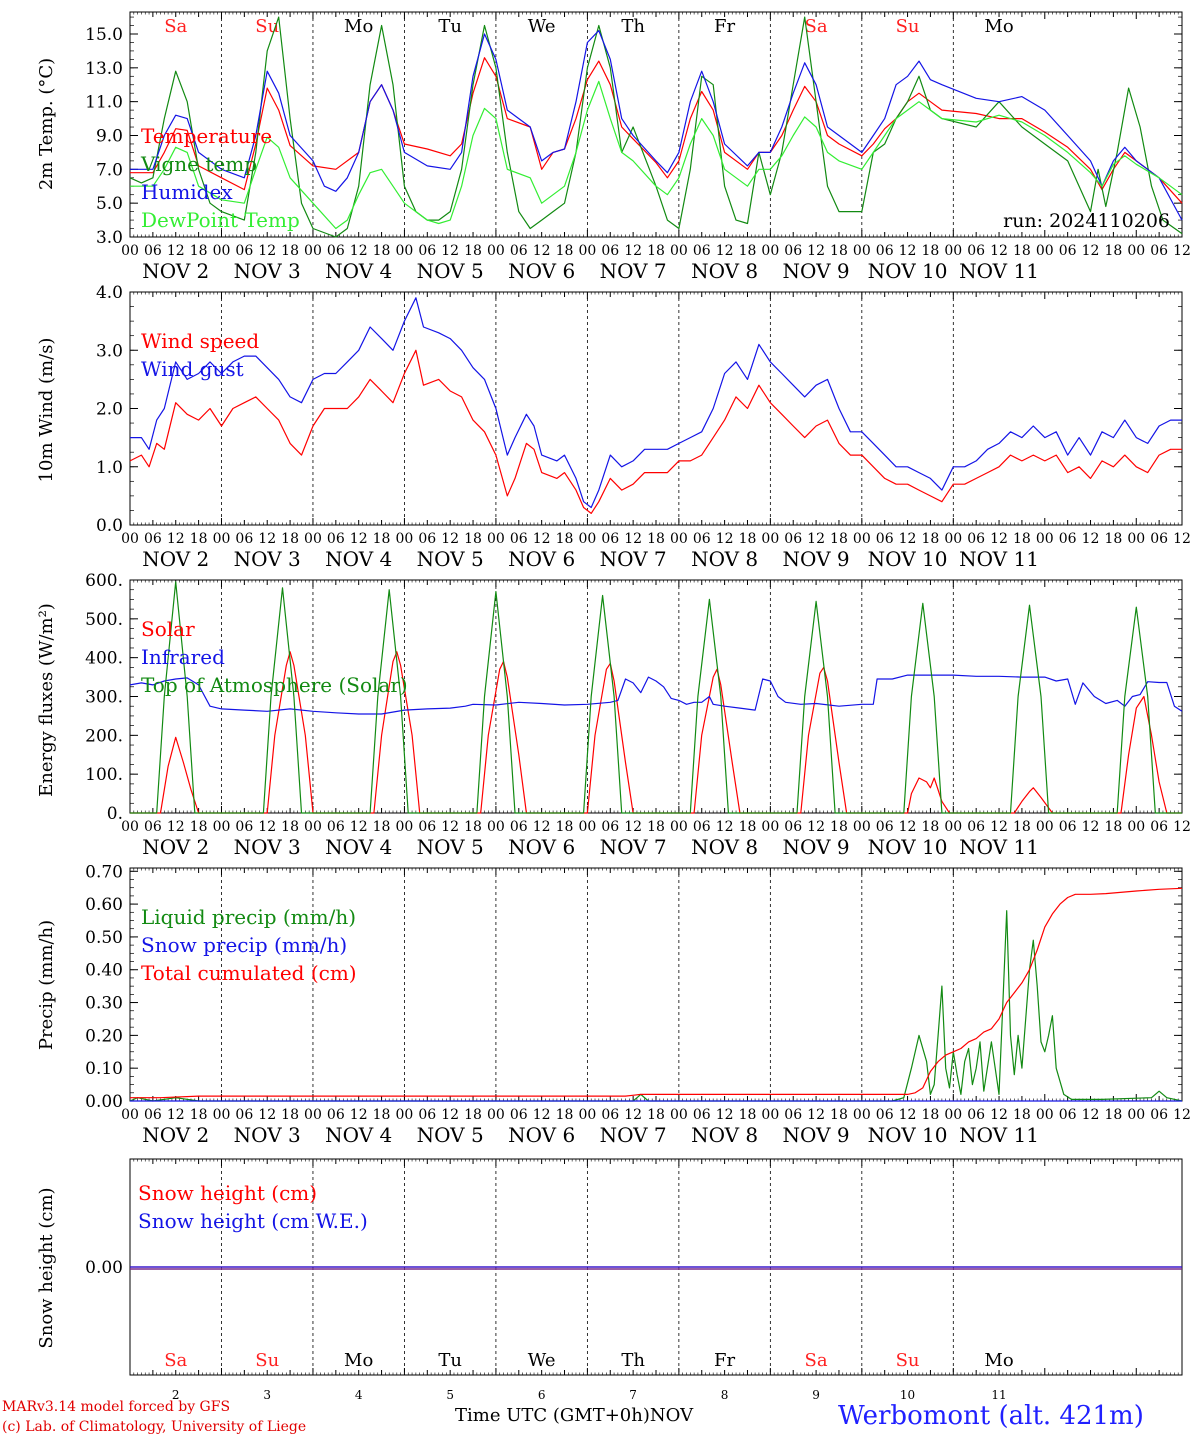 The height and width of the screenshot is (1440, 1194). Describe the element at coordinates (187, 192) in the screenshot. I see `legend-entry: Humidex` at that location.